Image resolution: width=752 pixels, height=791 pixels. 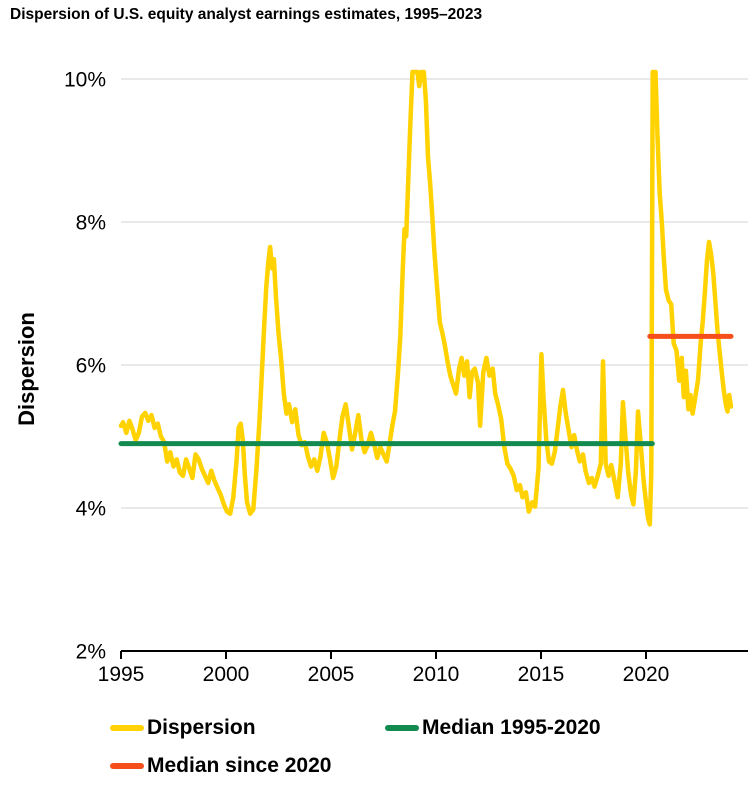 What do you see at coordinates (91, 366) in the screenshot?
I see `y-tick-label: 6%` at bounding box center [91, 366].